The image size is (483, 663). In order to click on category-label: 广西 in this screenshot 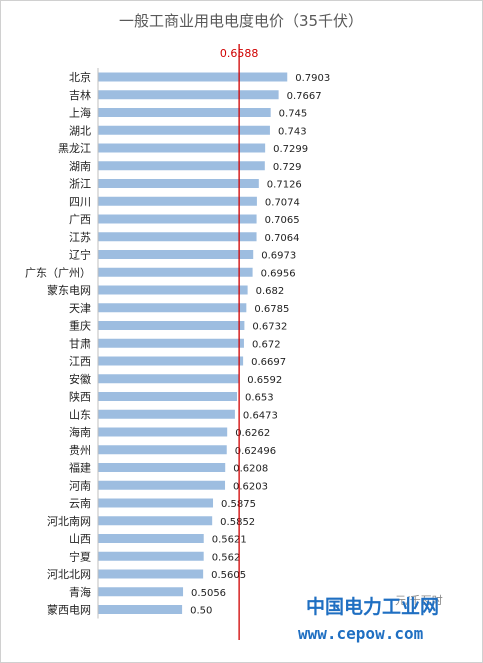, I will do `click(80, 219)`.